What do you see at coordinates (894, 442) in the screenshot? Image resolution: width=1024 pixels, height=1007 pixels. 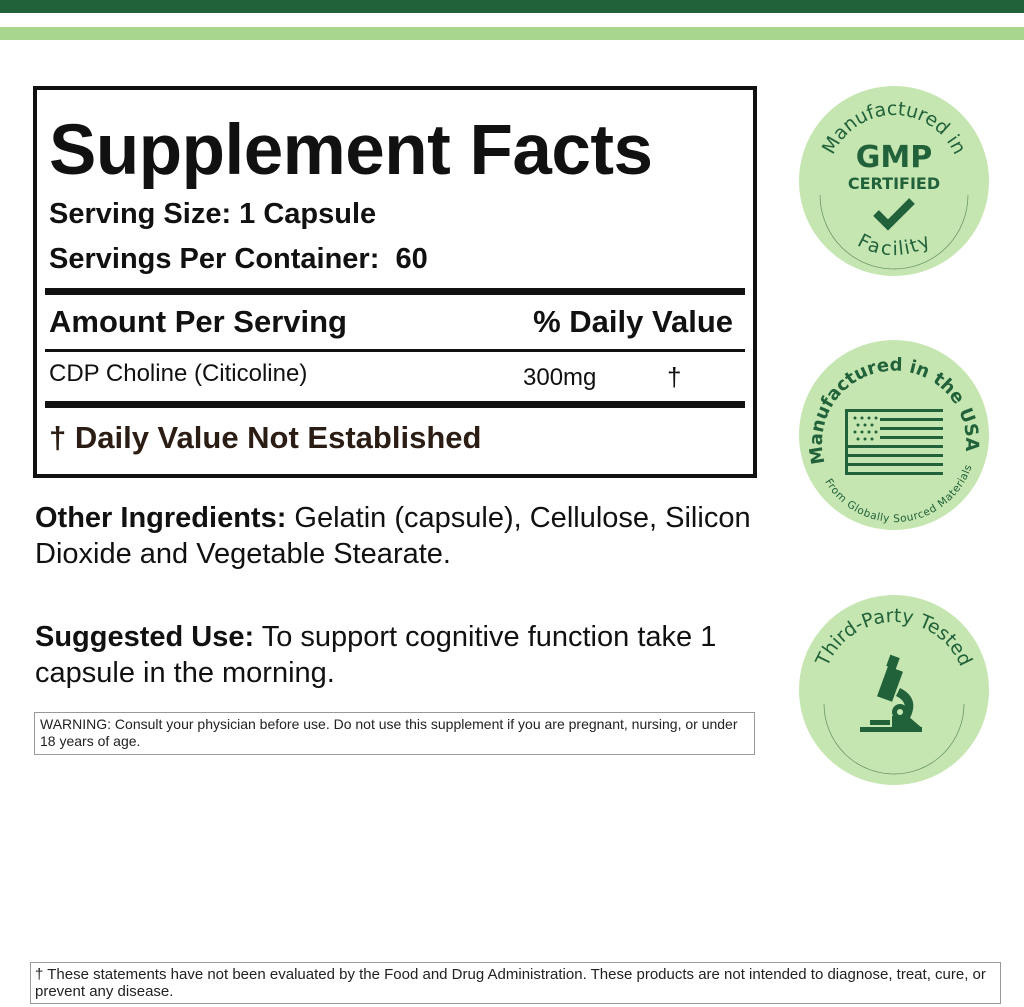 I see `us-flag-icon` at bounding box center [894, 442].